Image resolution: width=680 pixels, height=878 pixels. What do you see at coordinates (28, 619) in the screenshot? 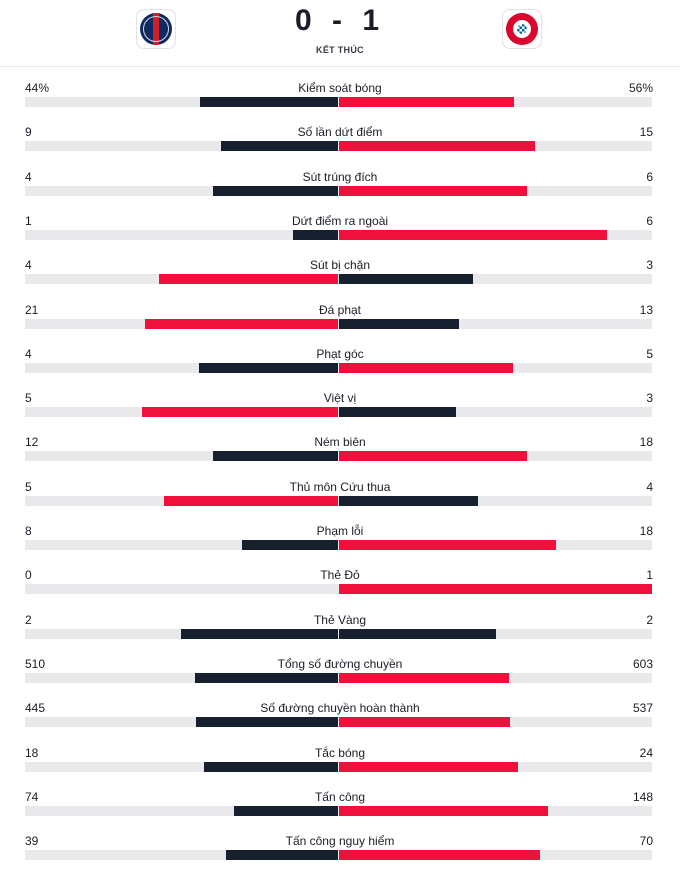
I see `stat-home-value: 2` at bounding box center [28, 619].